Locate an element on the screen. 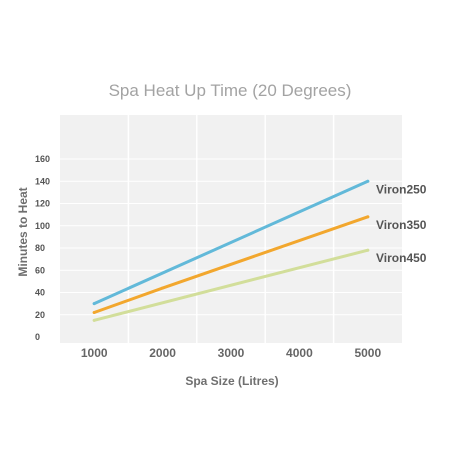 The image size is (460, 460). legend-label-viron450: Viron450 is located at coordinates (401, 258).